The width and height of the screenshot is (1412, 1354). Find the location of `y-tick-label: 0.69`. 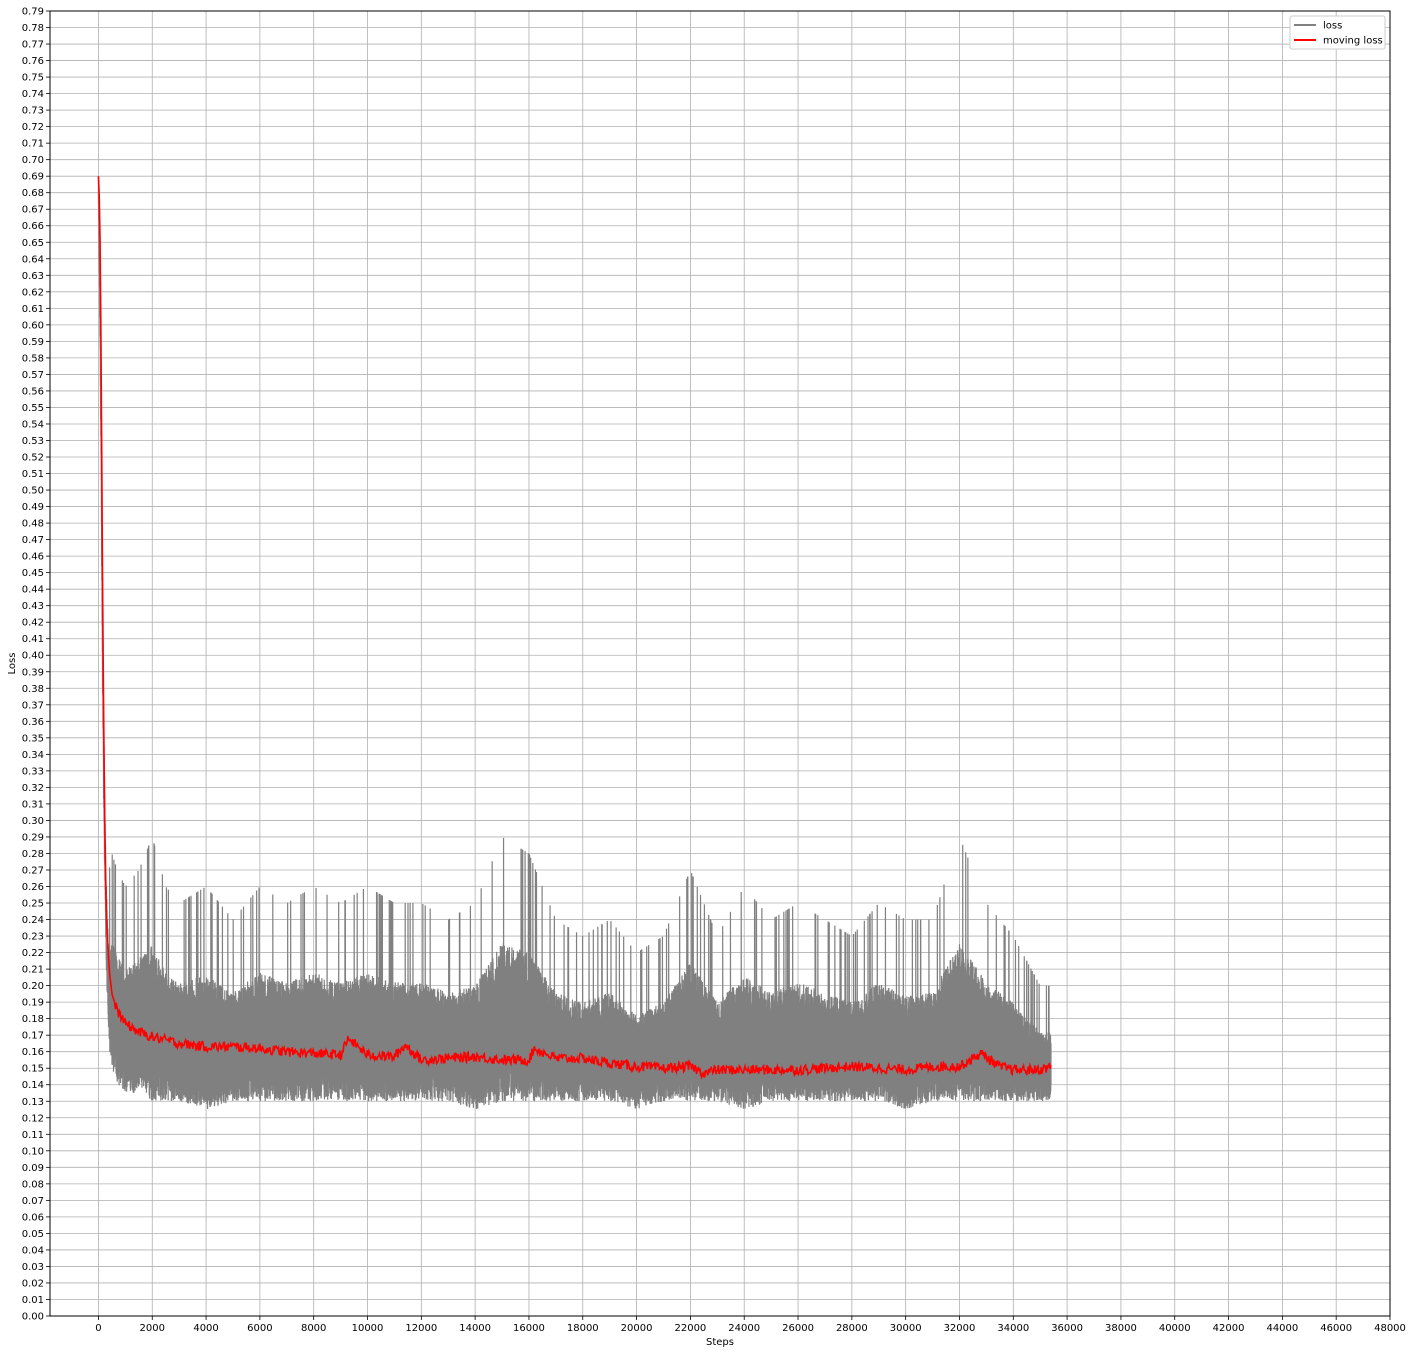

y-tick-label: 0.69 is located at coordinates (33, 177).